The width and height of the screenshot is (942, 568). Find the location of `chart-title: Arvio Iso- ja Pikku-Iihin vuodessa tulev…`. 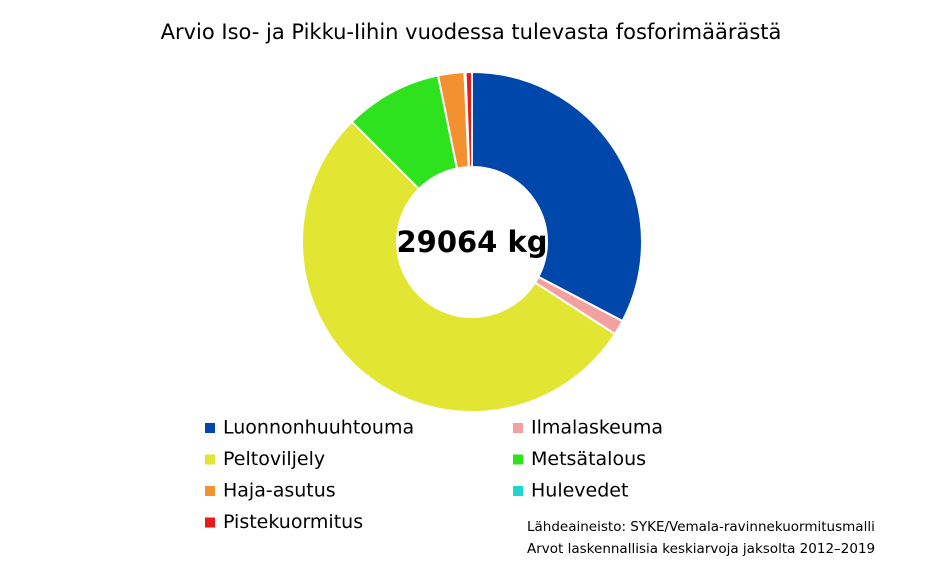

chart-title: Arvio Iso- ja Pikku-Iihin vuodessa tulev… is located at coordinates (471, 32).